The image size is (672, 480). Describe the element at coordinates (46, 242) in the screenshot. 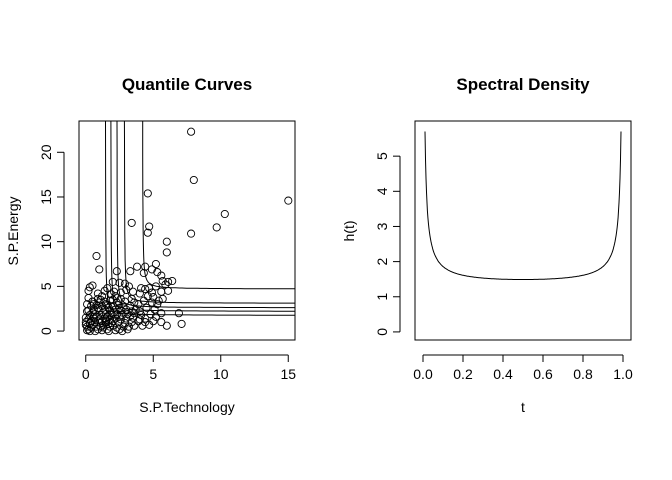

I see `y-tick-label: 10` at that location.